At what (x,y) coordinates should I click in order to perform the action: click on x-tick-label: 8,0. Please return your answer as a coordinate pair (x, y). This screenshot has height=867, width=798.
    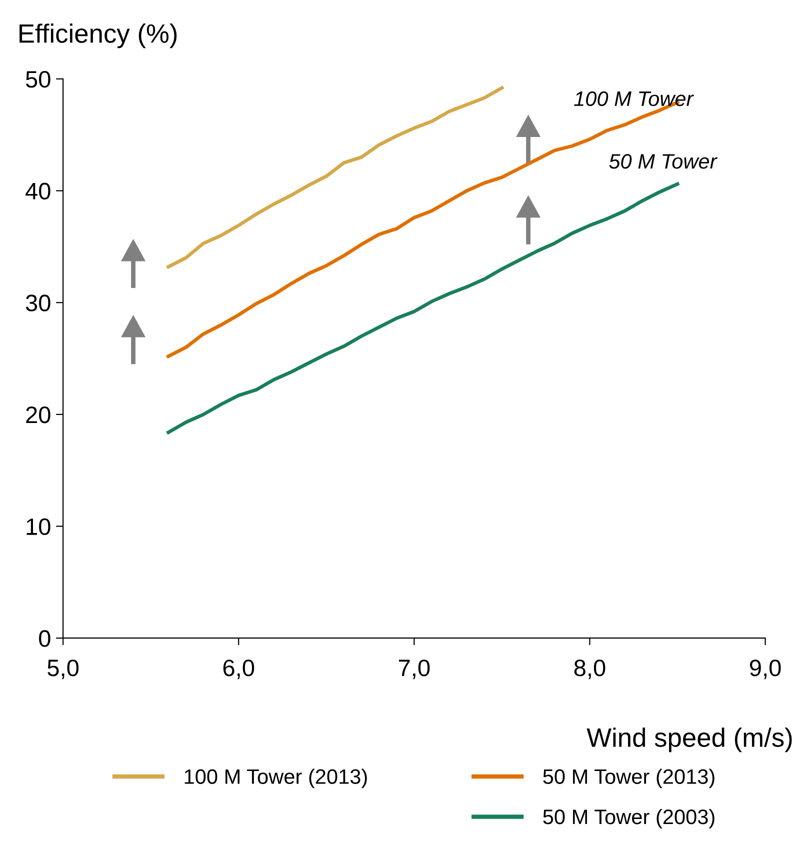
    Looking at the image, I should click on (590, 670).